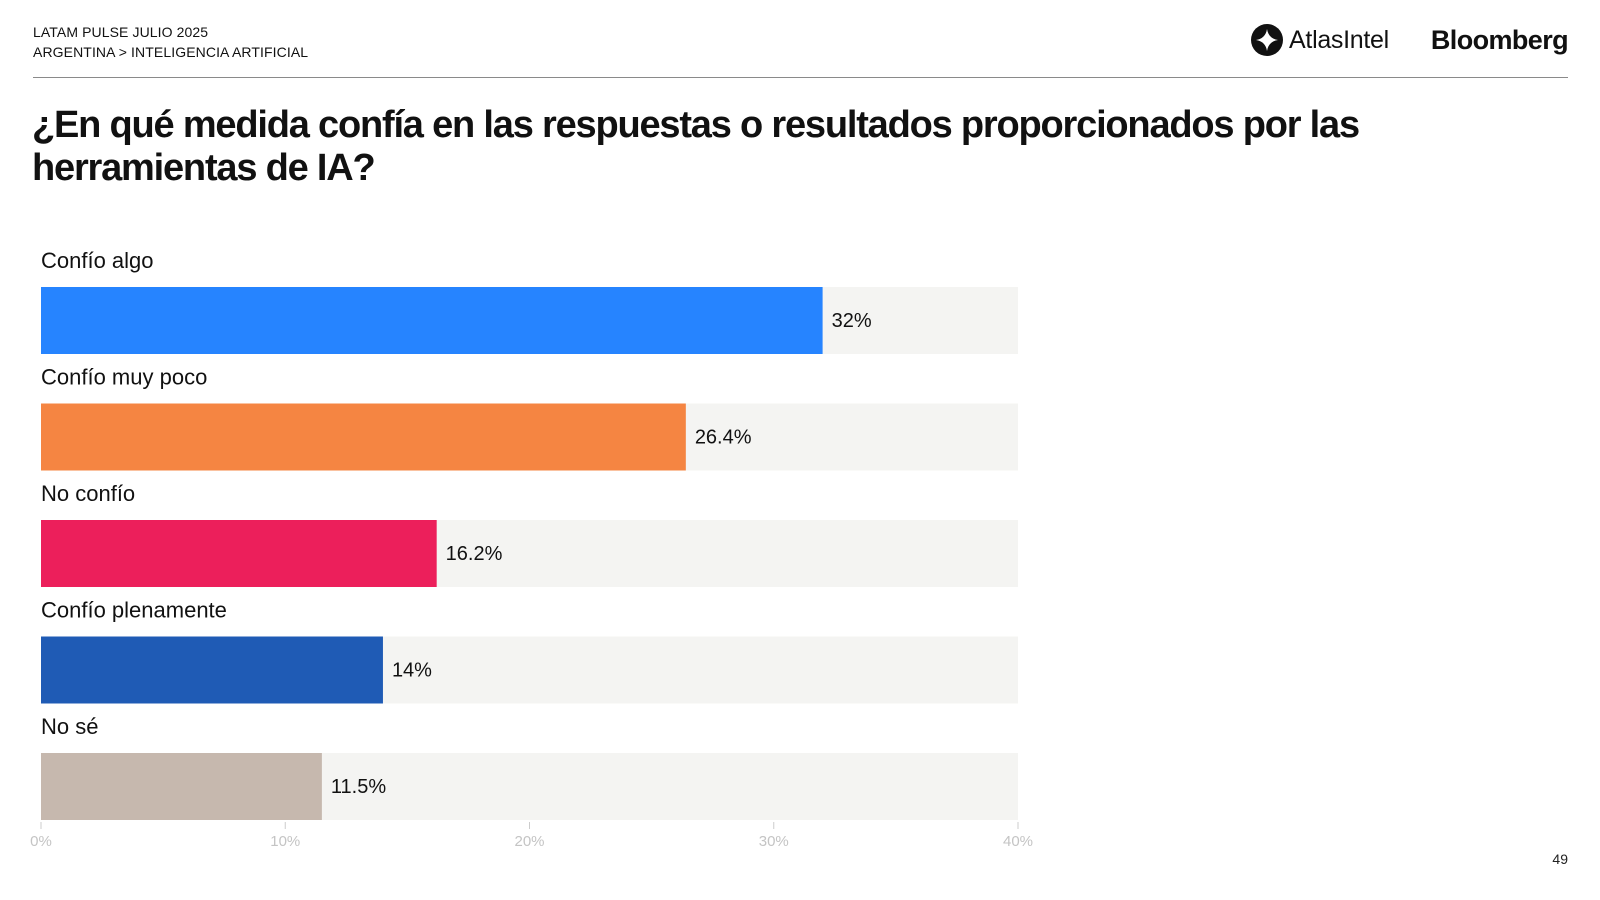 This screenshot has height=900, width=1600. What do you see at coordinates (285, 841) in the screenshot?
I see `tick-label: 10%` at bounding box center [285, 841].